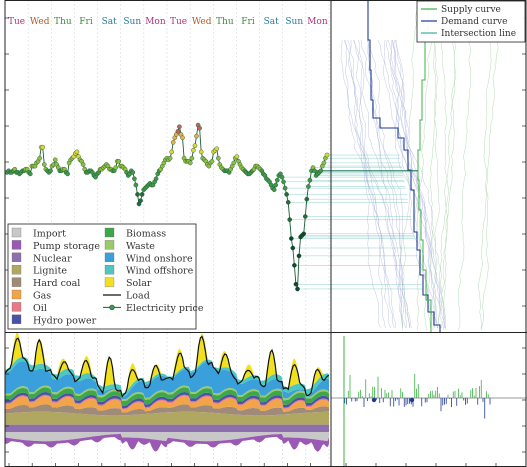  What do you see at coordinates (86, 22) in the screenshot?
I see `day-label: Fri` at bounding box center [86, 22].